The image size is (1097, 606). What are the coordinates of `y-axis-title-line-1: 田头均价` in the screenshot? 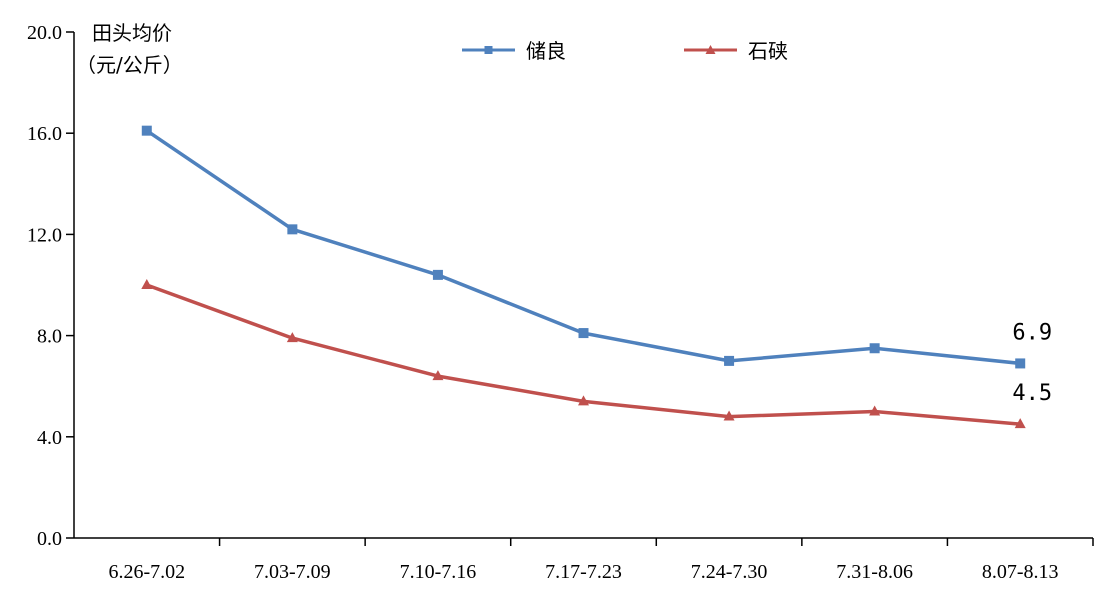 It's located at (132, 33).